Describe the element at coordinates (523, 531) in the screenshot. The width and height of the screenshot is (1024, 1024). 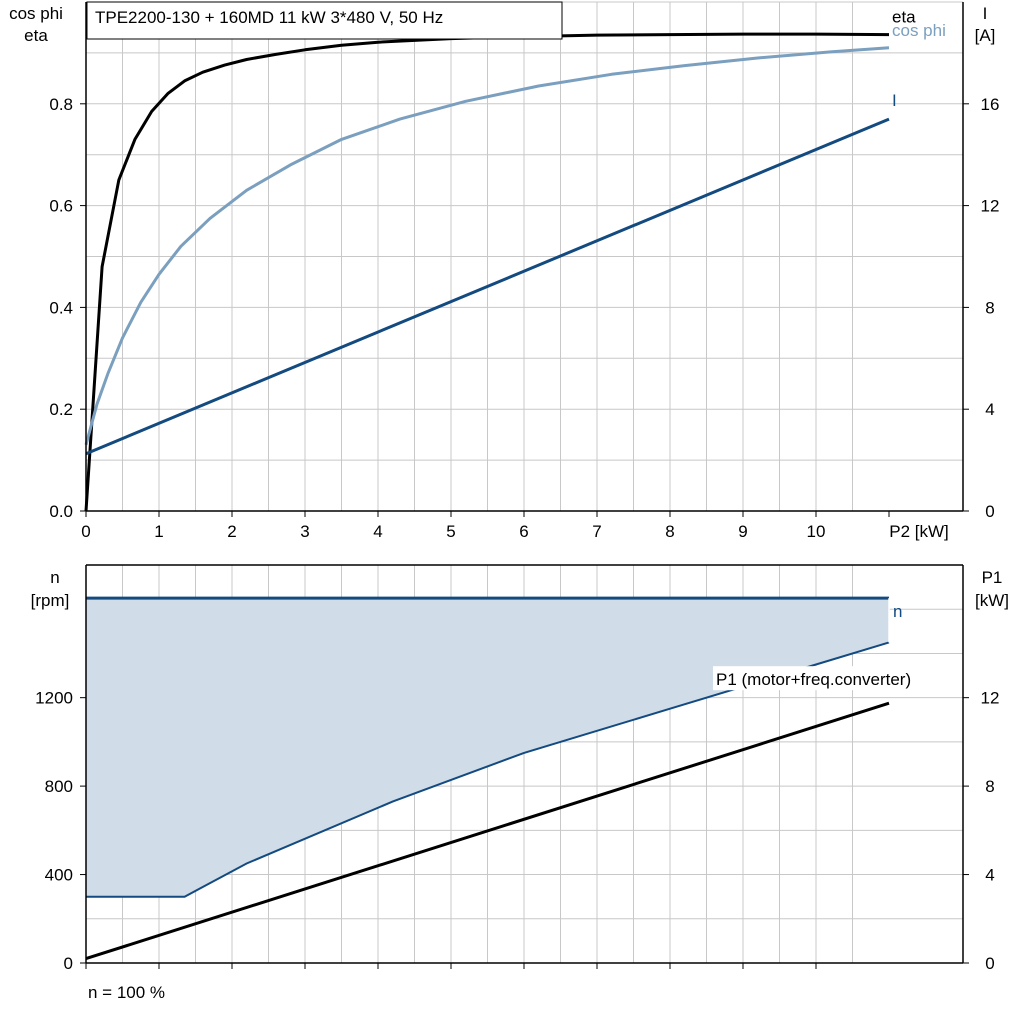
I see `top-x-tick-label: 6` at that location.